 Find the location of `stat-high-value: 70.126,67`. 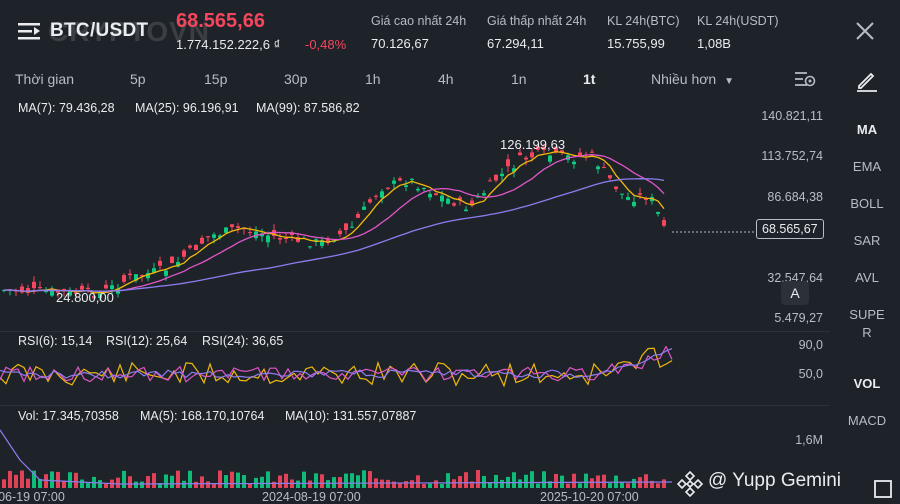

stat-high-value: 70.126,67 is located at coordinates (400, 43).